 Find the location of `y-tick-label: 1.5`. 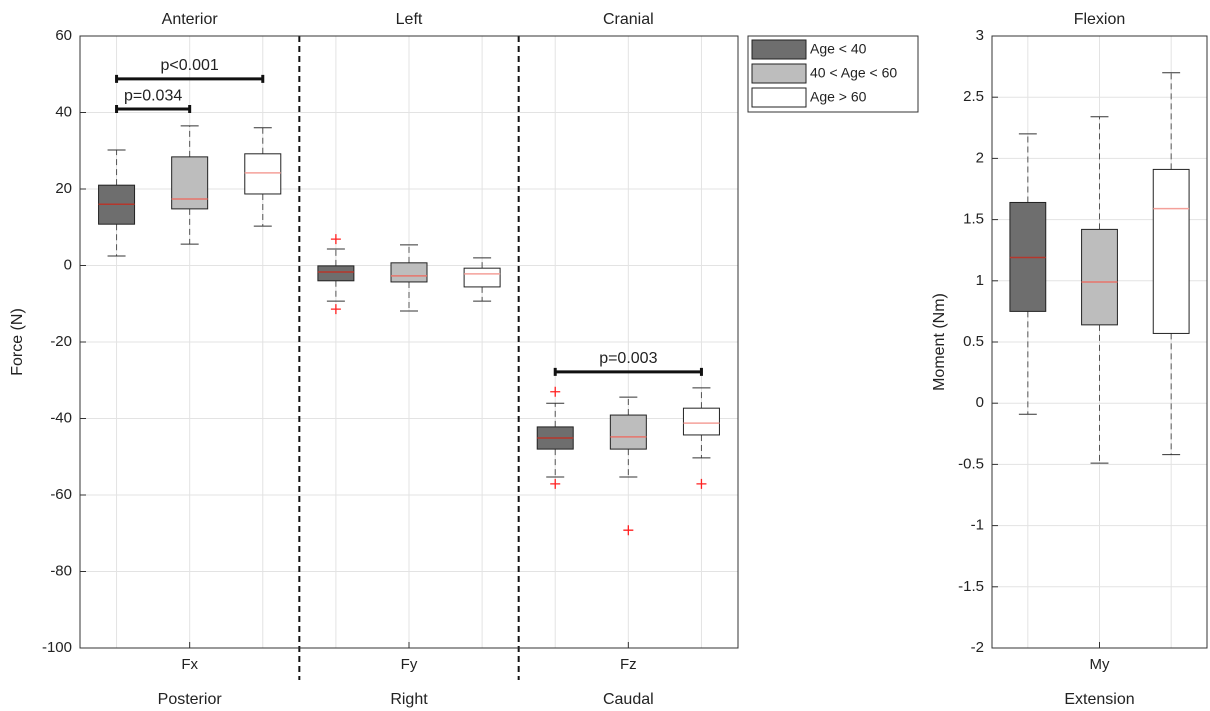

y-tick-label: 1.5 is located at coordinates (973, 219).